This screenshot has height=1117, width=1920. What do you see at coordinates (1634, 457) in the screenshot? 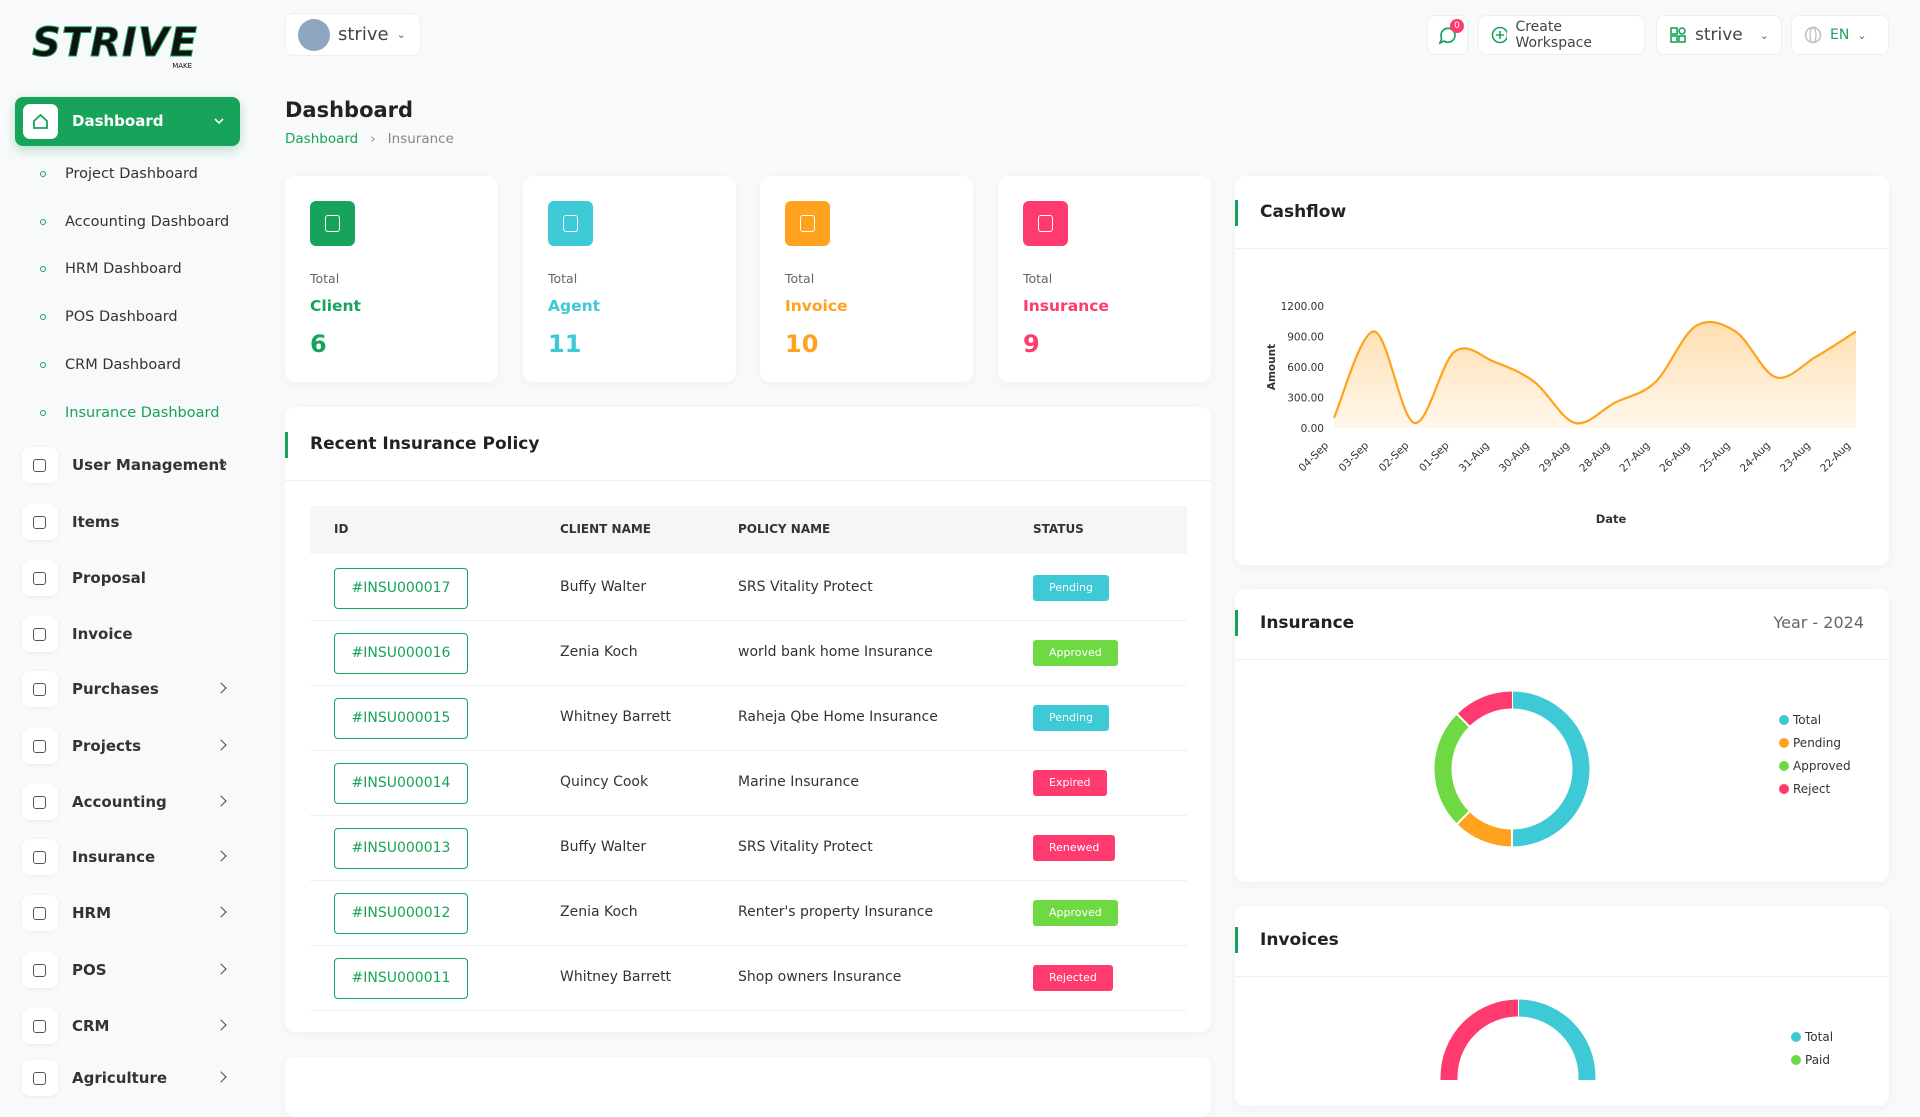
I see `x-tick-label: 27-Aug` at bounding box center [1634, 457].